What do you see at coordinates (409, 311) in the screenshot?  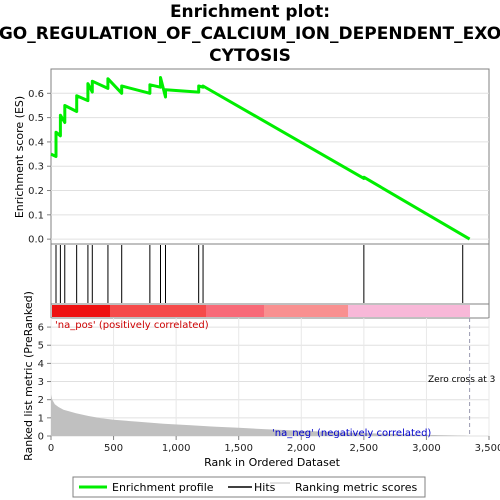 I see `color-bar-segment-pink` at bounding box center [409, 311].